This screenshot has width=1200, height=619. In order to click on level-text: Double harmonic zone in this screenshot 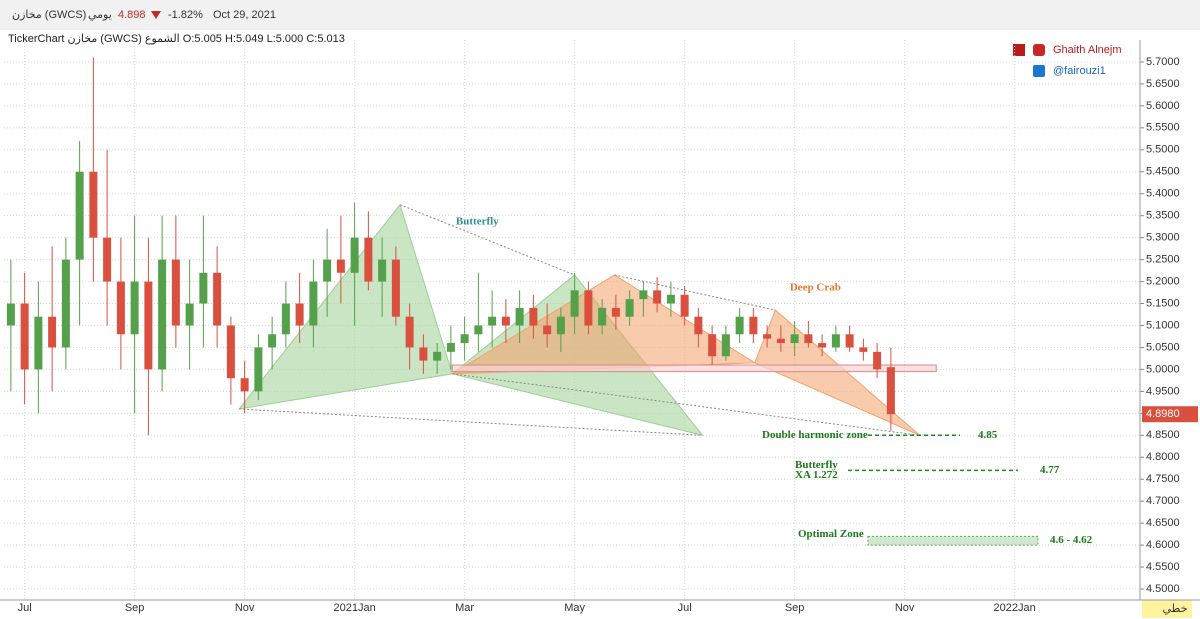, I will do `click(815, 435)`.